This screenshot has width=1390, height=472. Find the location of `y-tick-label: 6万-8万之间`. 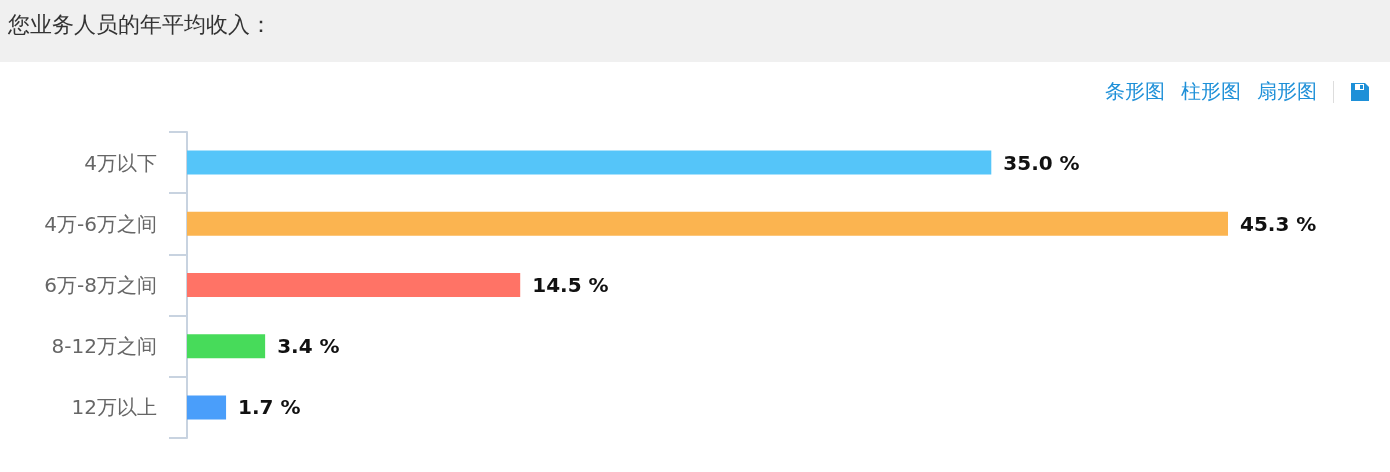

y-tick-label: 6万-8万之间 is located at coordinates (100, 285).